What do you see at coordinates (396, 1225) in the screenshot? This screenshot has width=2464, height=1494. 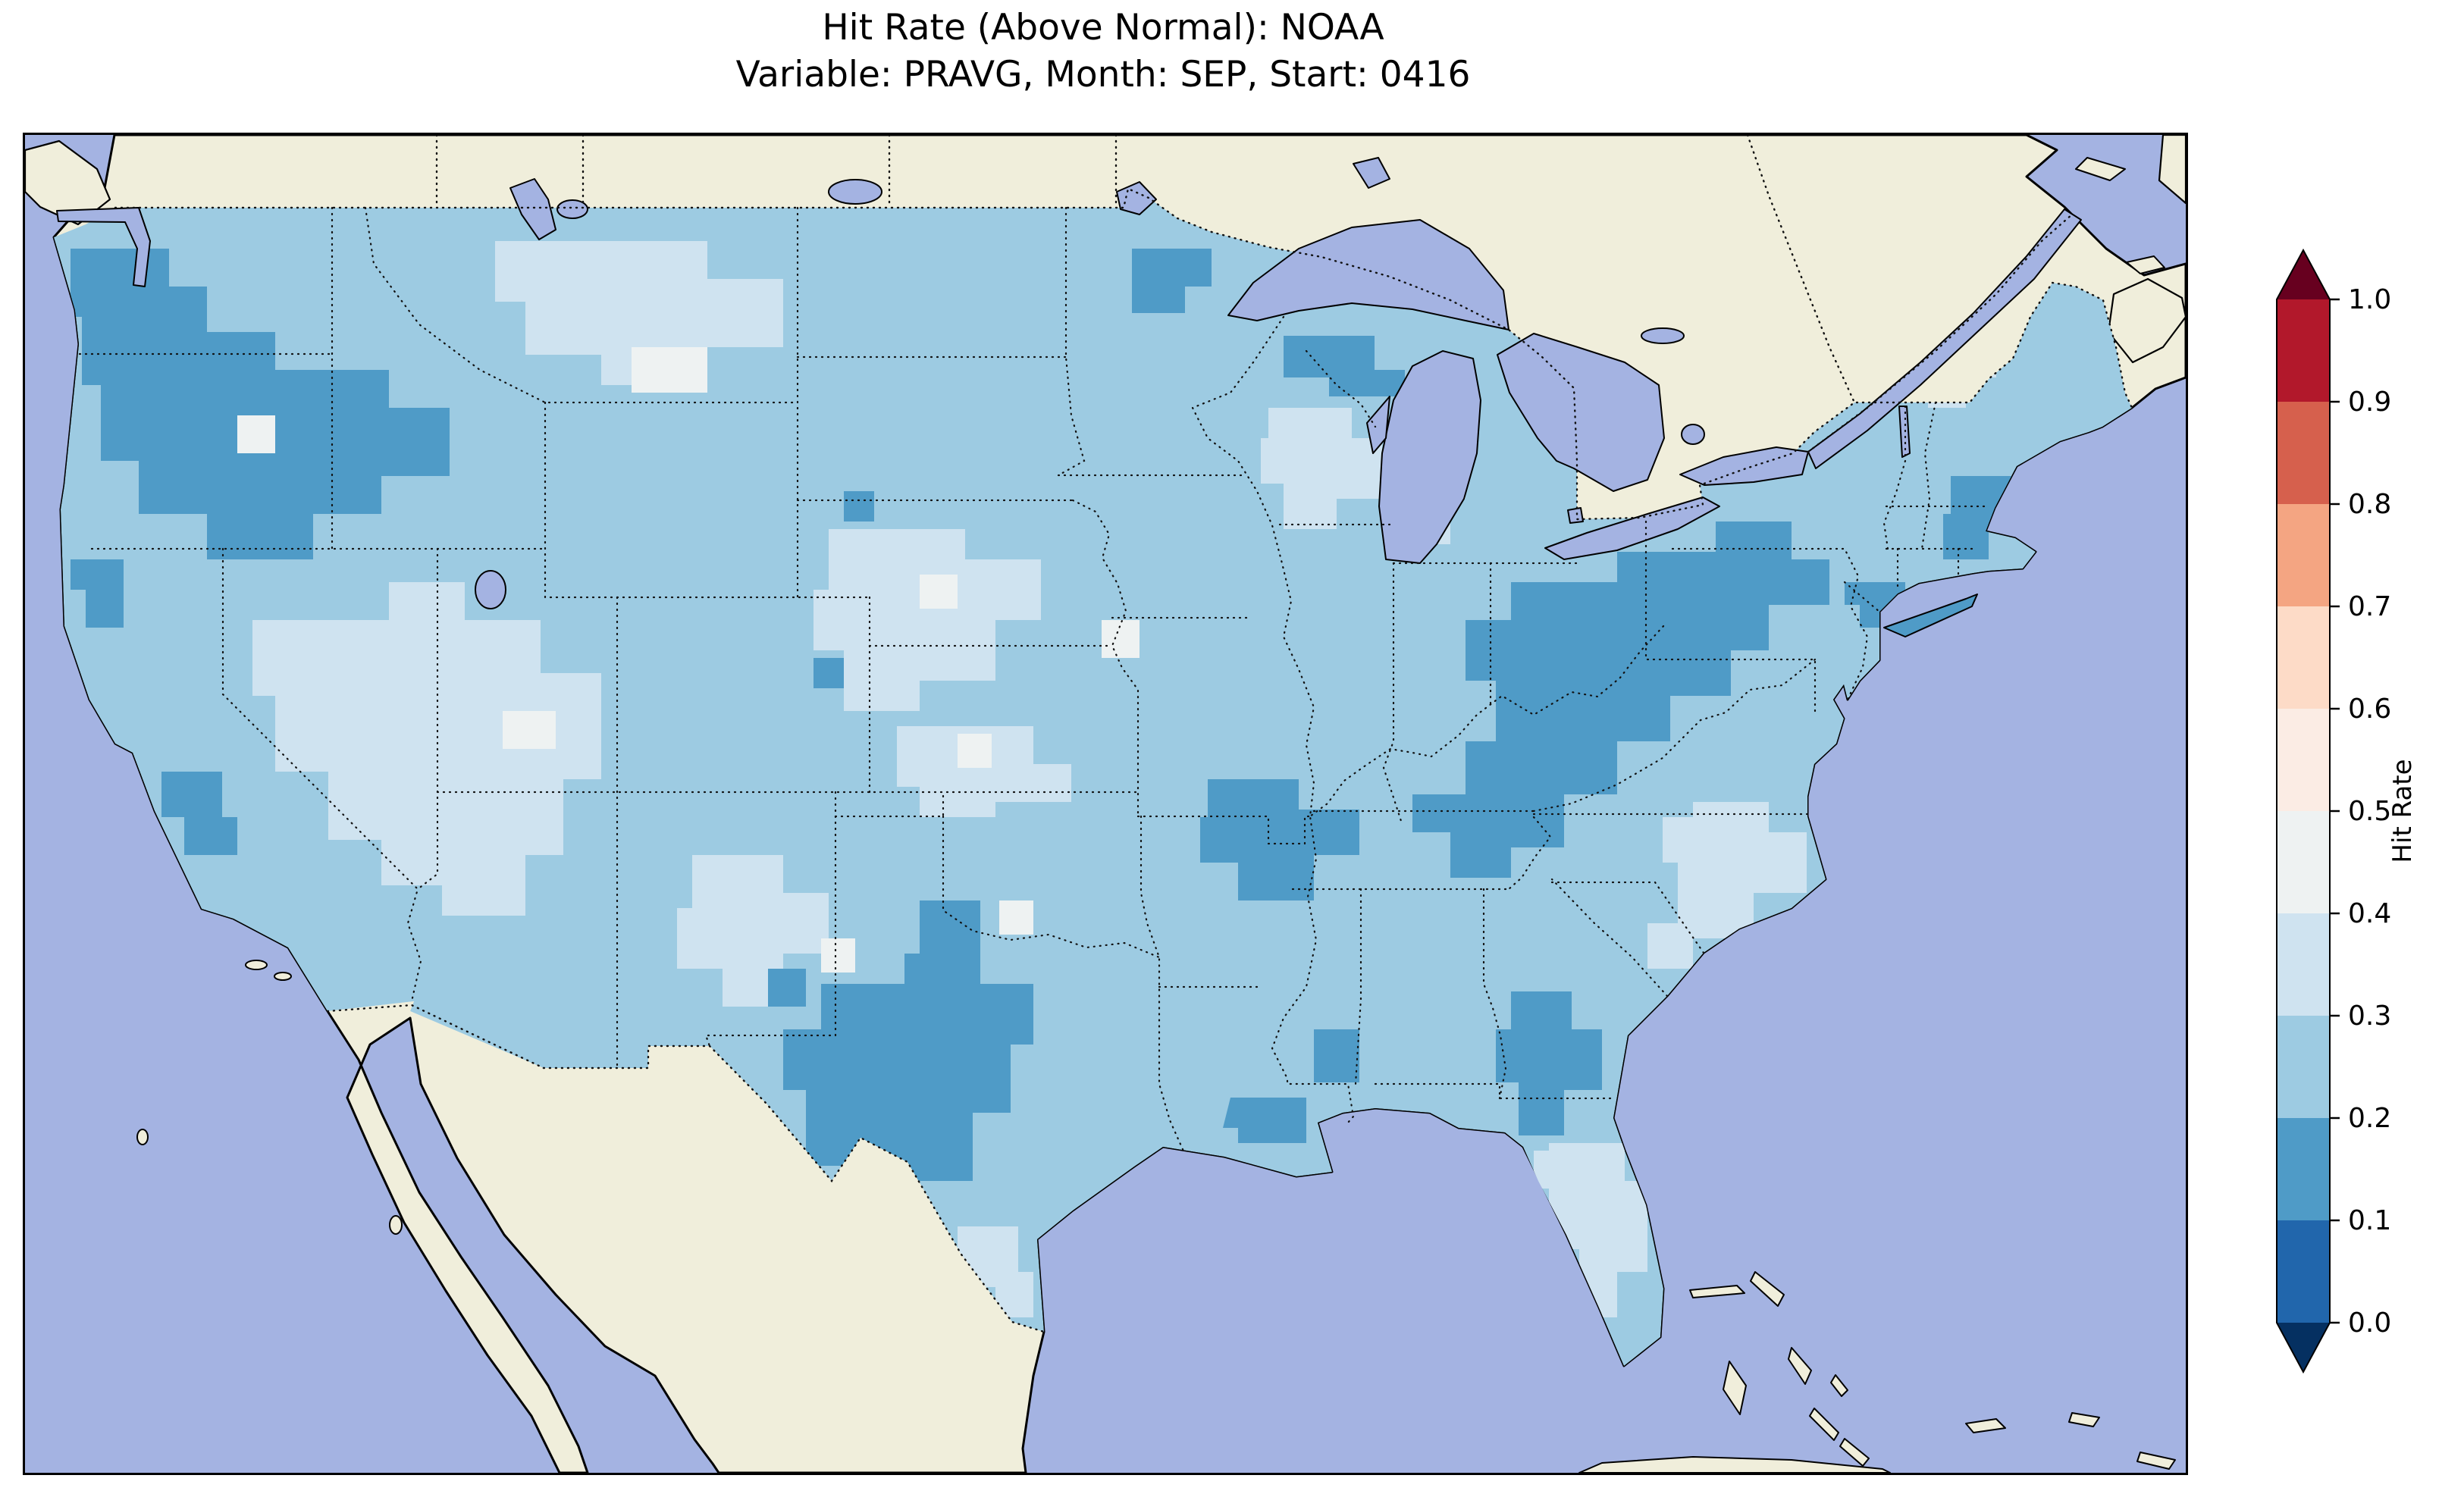 I see `cedros-island` at bounding box center [396, 1225].